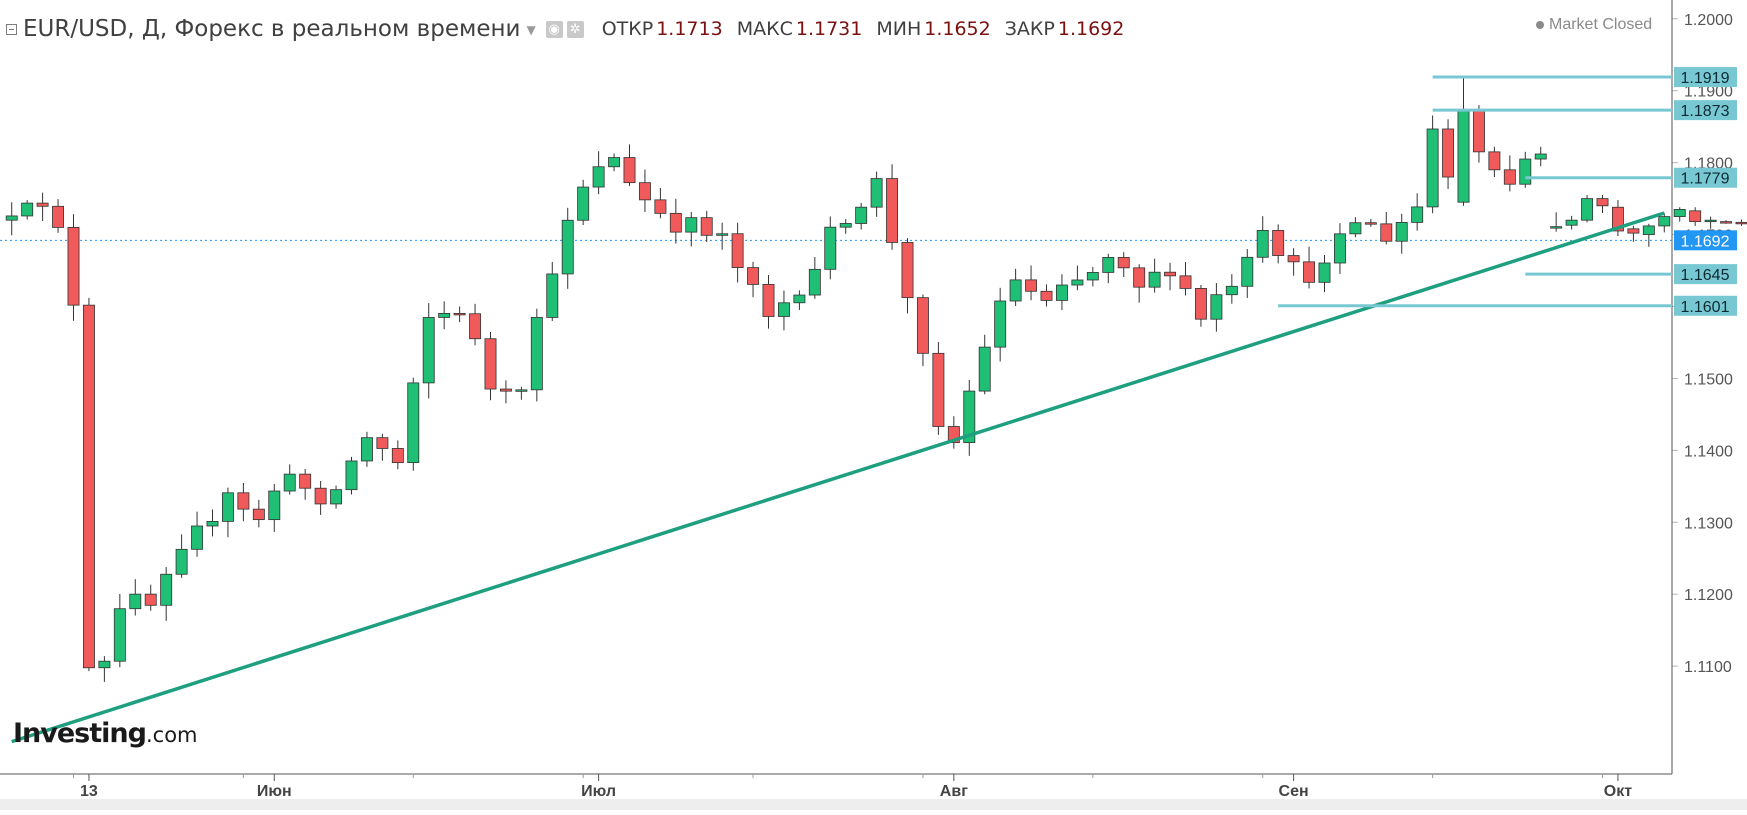  Describe the element at coordinates (1705, 275) in the screenshot. I see `price-level-label: 1.1645` at that location.